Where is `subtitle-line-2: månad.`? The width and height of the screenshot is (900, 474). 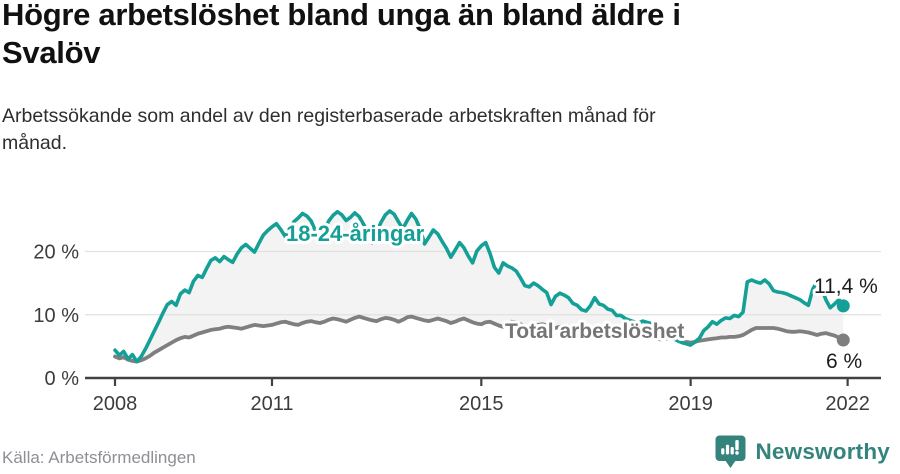
subtitle-line-2: månad. is located at coordinates (35, 143).